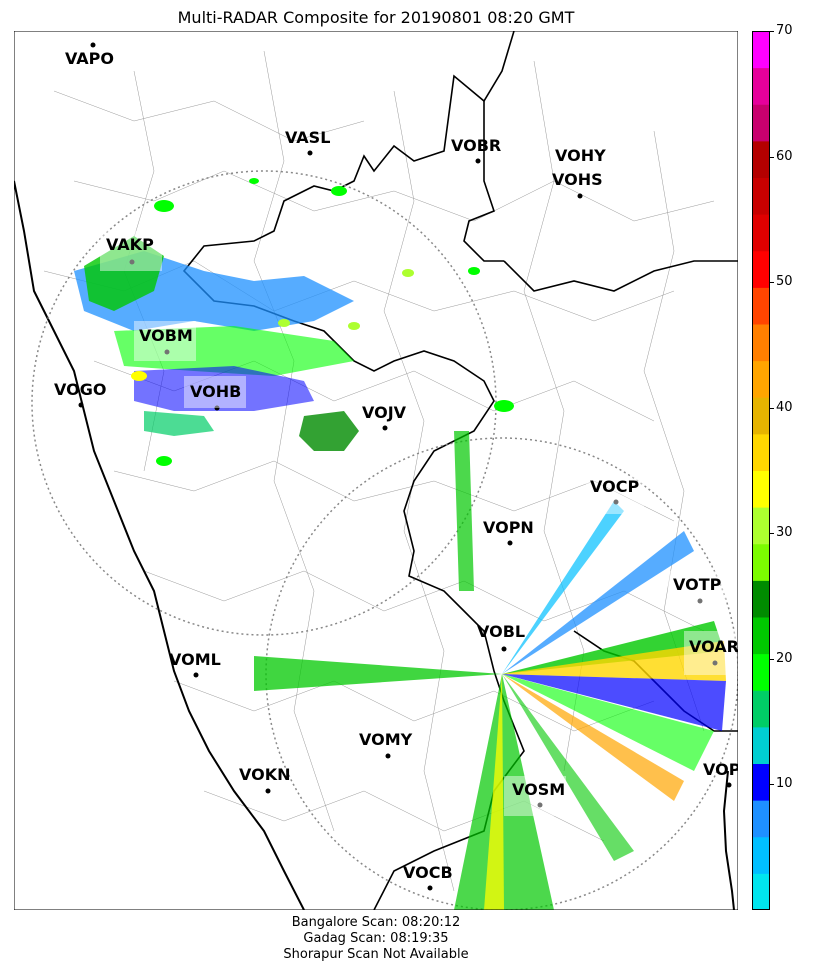  I want to click on station-label: VOPN, so click(508, 527).